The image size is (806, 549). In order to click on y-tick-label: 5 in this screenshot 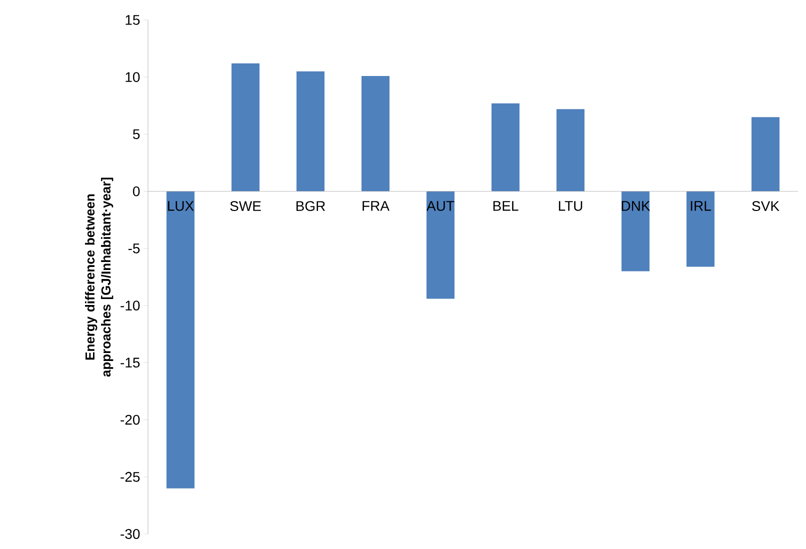, I will do `click(136, 134)`.